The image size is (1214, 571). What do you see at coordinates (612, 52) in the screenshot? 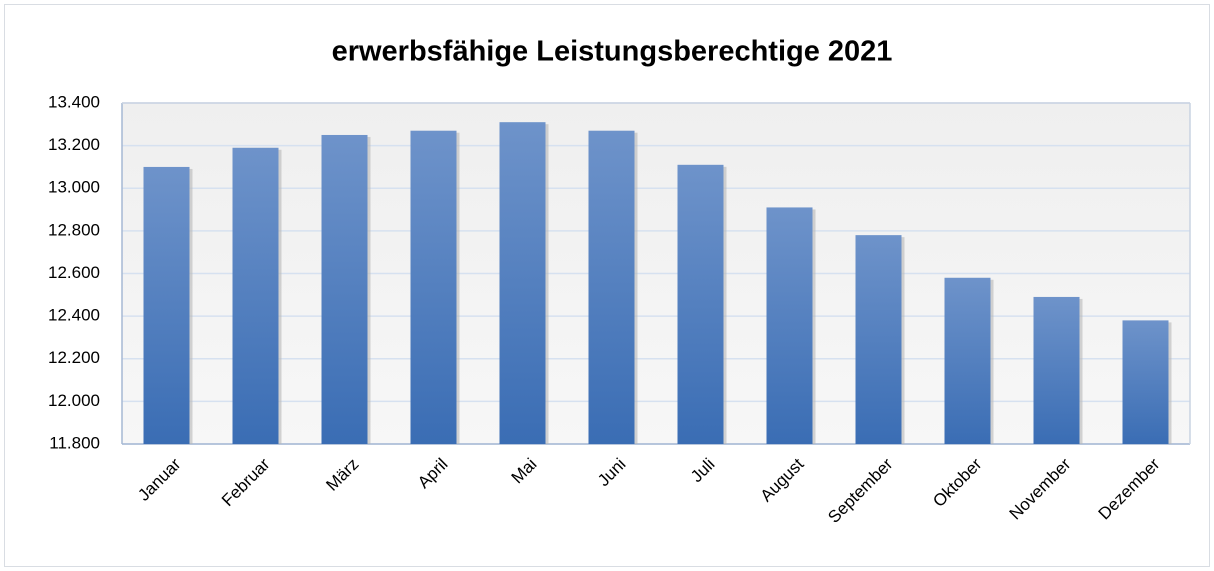
I see `chart-title: erwerbsfähige Leistungsberechtige 2021` at bounding box center [612, 52].